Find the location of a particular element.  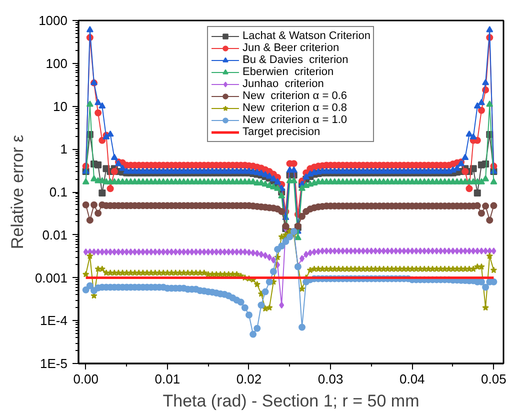

y-axis-title: Relative error ε is located at coordinates (17, 192).